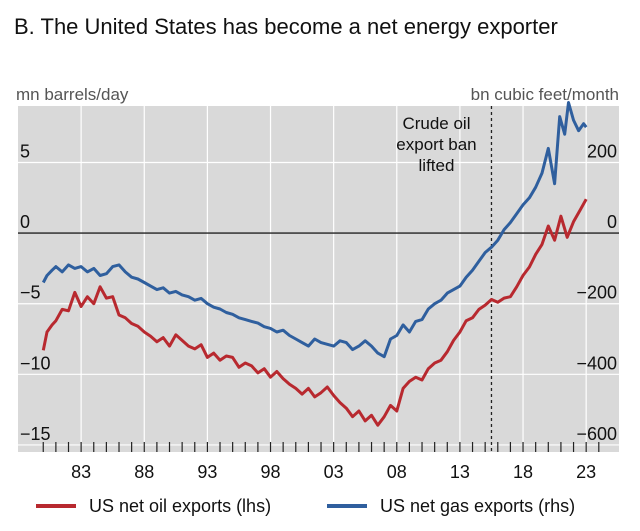  What do you see at coordinates (460, 472) in the screenshot?
I see `x-tick-label: 13` at bounding box center [460, 472].